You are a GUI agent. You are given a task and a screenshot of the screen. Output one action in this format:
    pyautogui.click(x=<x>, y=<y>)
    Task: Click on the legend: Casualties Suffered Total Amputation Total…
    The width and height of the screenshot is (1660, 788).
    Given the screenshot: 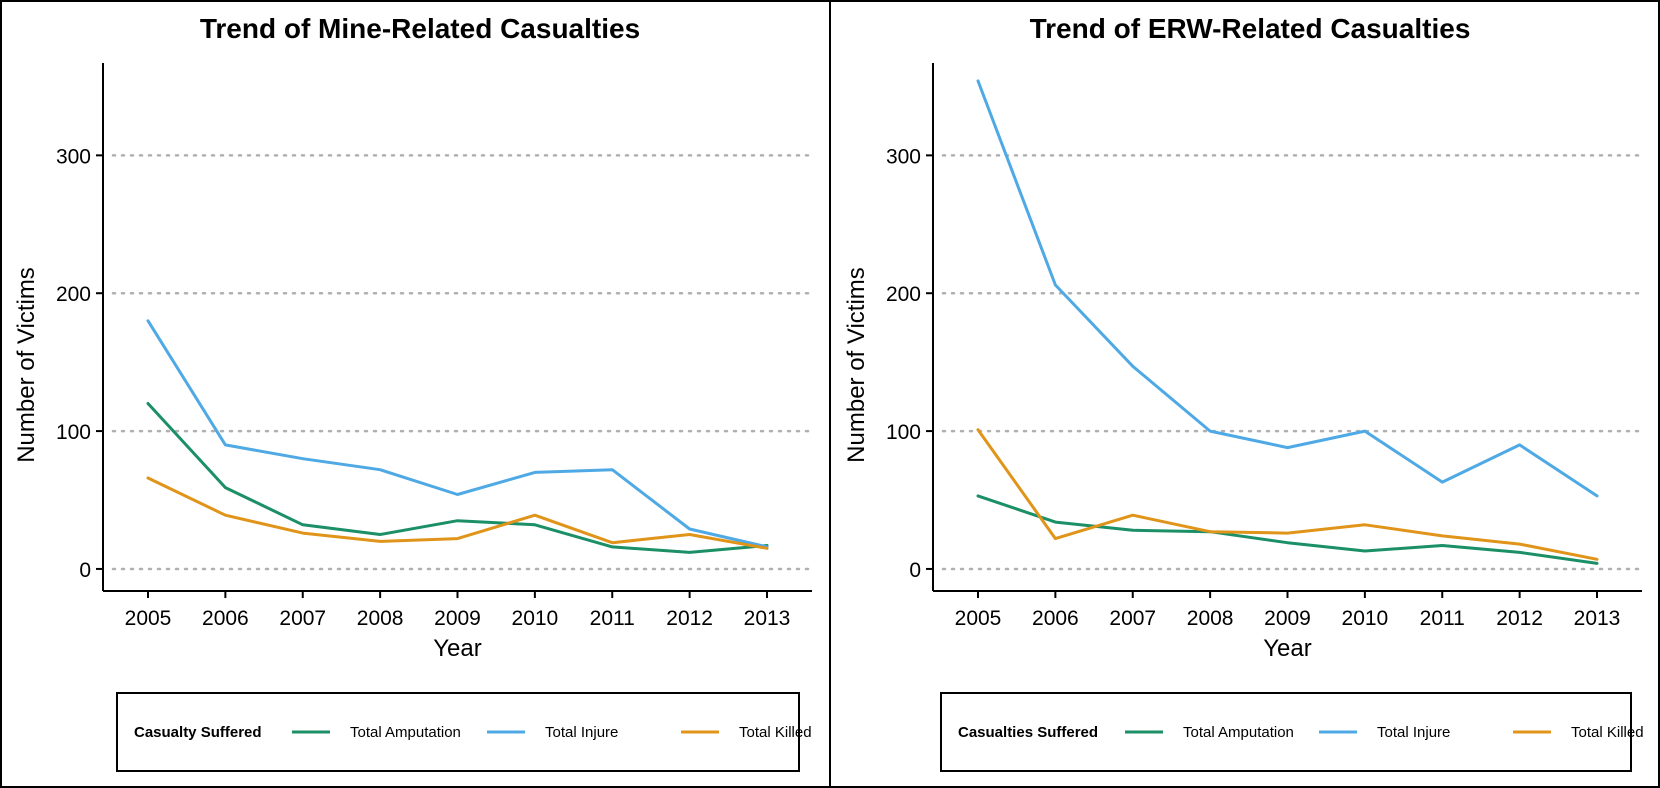 What is the action you would take?
    pyautogui.click(x=1292, y=732)
    